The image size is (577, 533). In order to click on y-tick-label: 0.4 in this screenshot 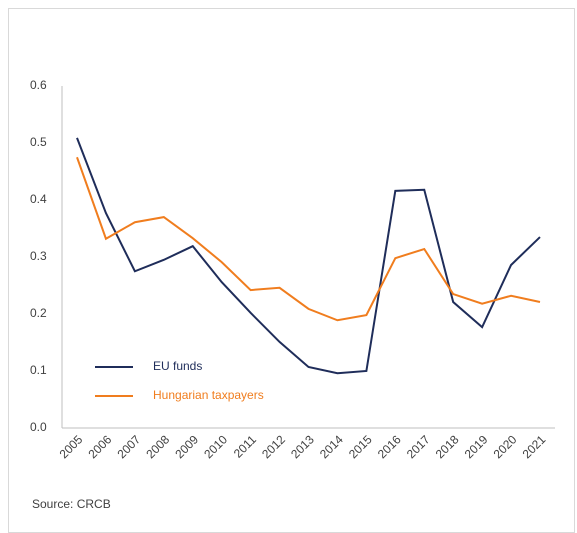, I will do `click(38, 199)`.